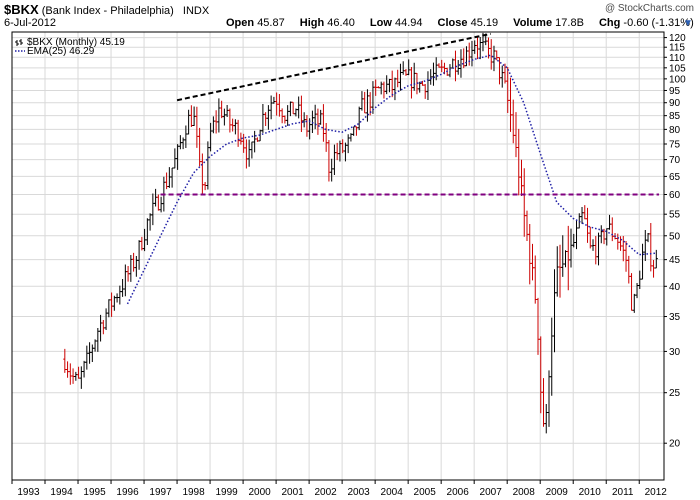 The width and height of the screenshot is (700, 500). What do you see at coordinates (359, 492) in the screenshot?
I see `x-tick-label: 2003` at bounding box center [359, 492].